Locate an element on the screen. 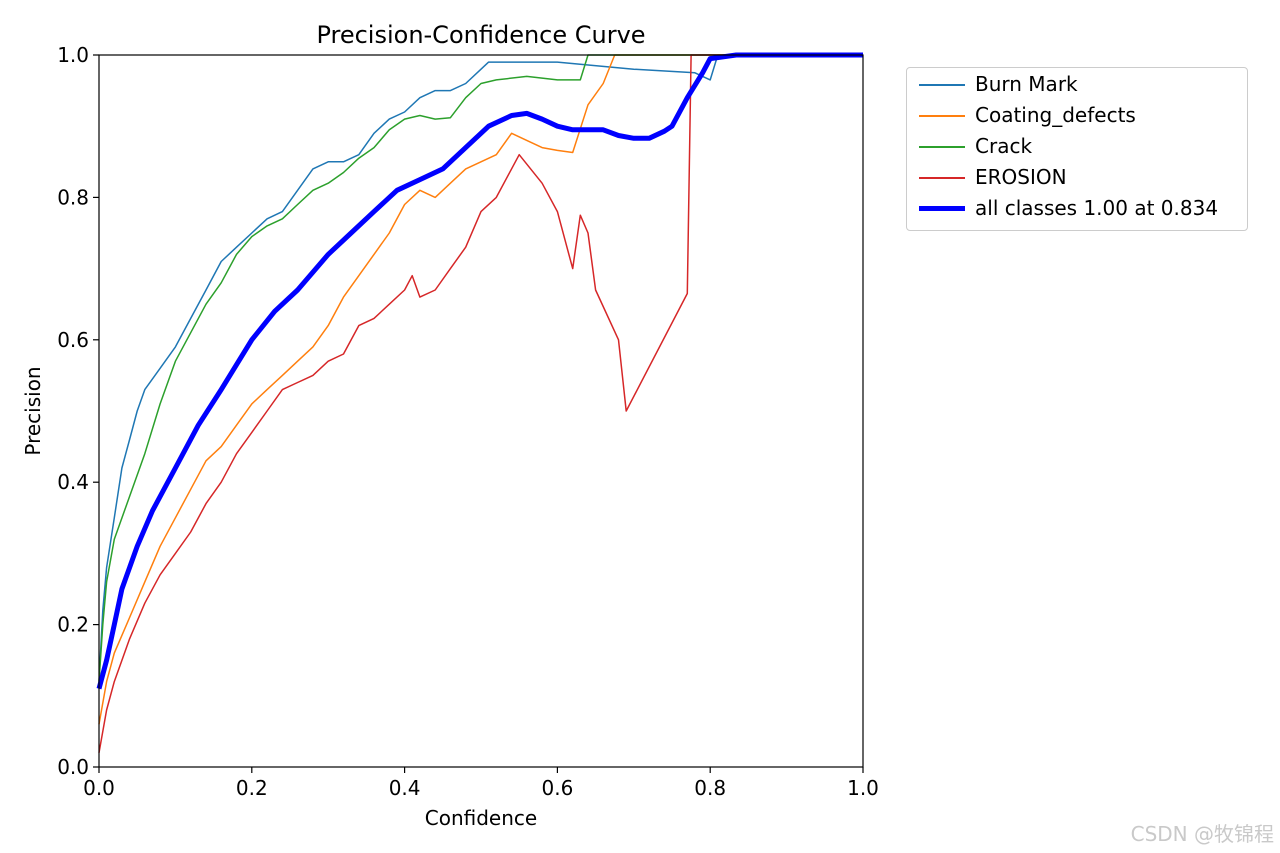  y-tick-label: 0.6 is located at coordinates (73, 340).